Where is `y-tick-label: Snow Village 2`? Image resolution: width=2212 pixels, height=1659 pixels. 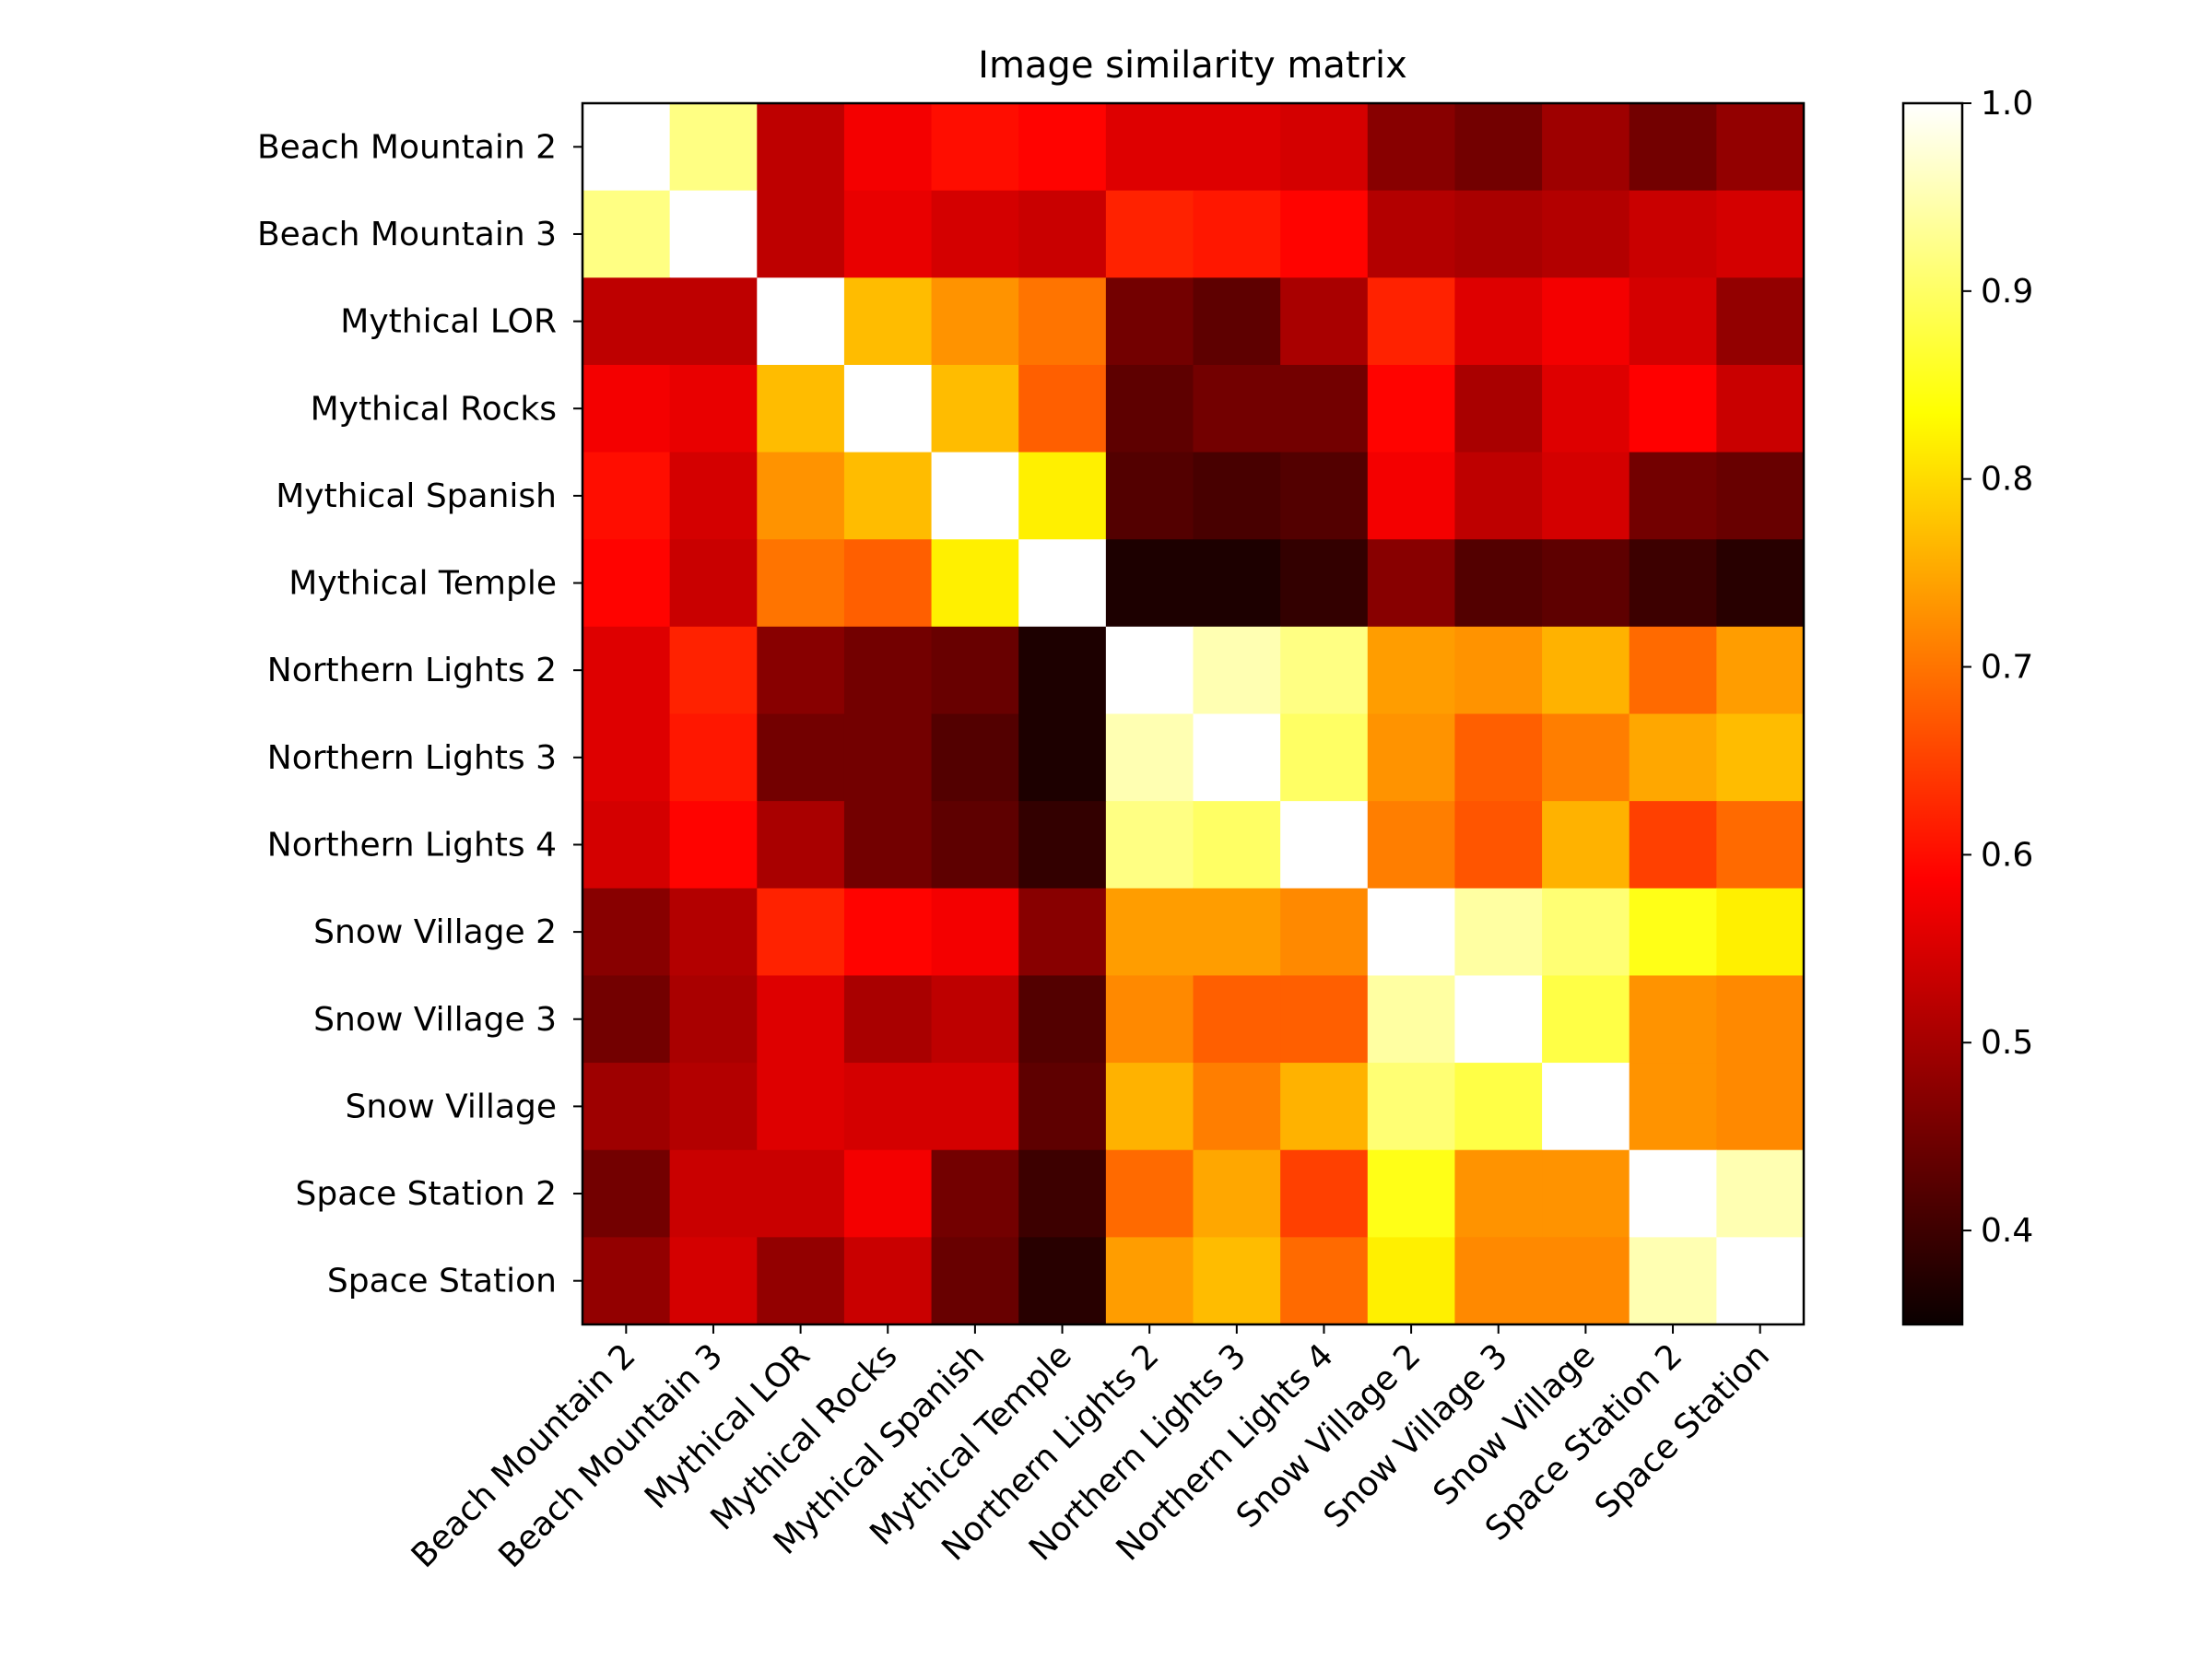 y-tick-label: Snow Village 2 is located at coordinates (435, 932).